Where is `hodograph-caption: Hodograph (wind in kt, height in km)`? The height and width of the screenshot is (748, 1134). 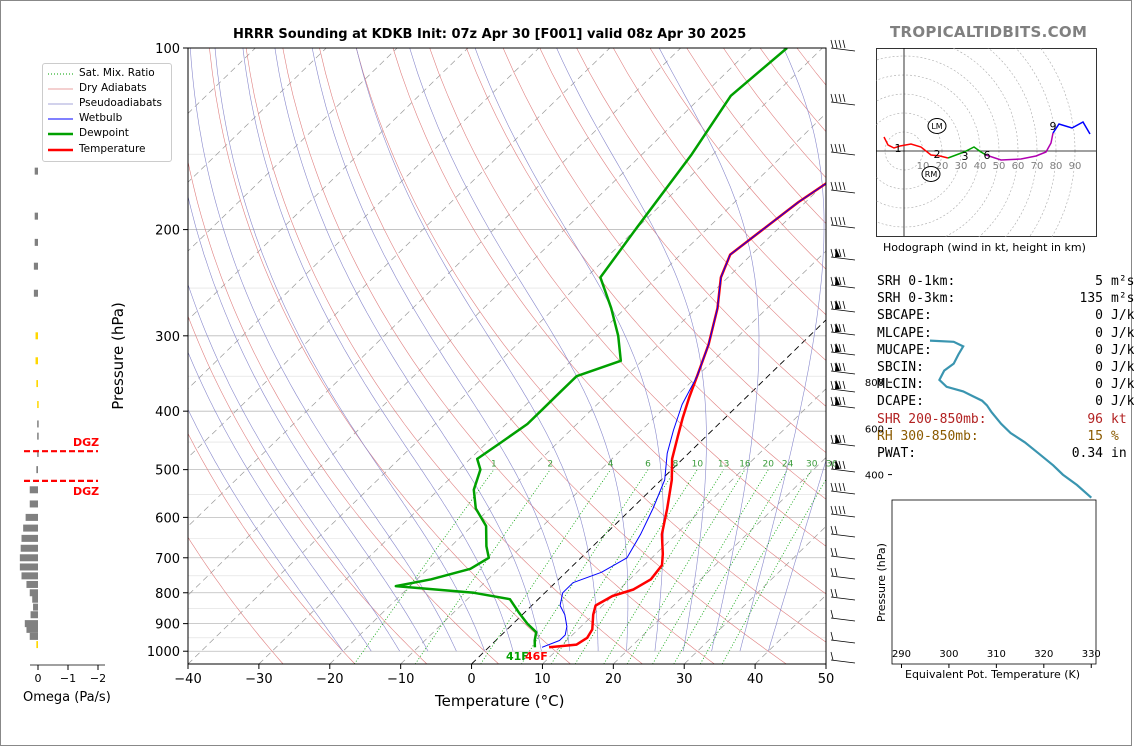 hodograph-caption: Hodograph (wind in kt, height in km) is located at coordinates (984, 247).